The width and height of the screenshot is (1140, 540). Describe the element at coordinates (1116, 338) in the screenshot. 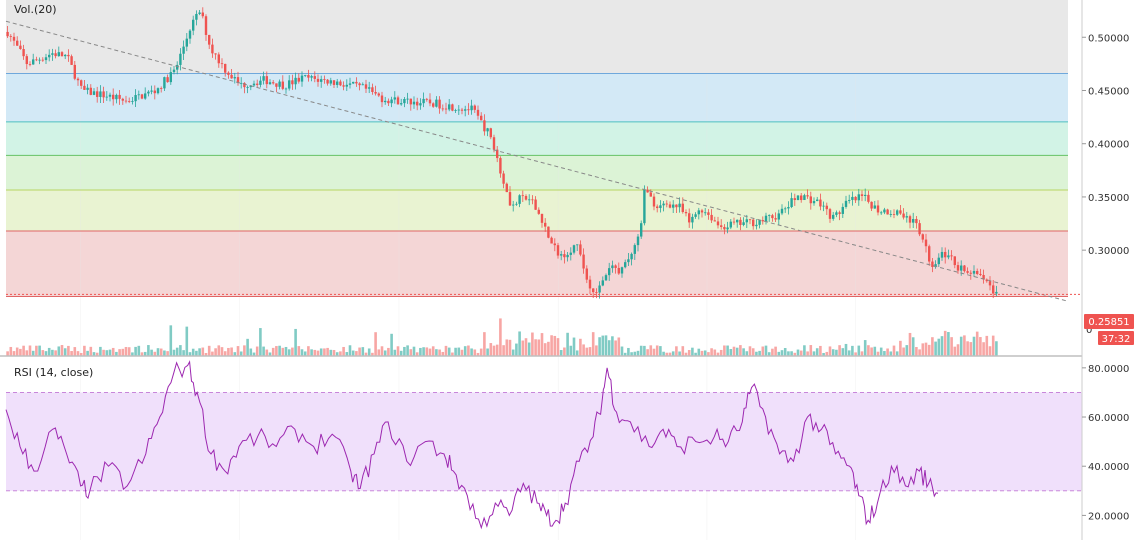

I see `countdown-badge` at that location.